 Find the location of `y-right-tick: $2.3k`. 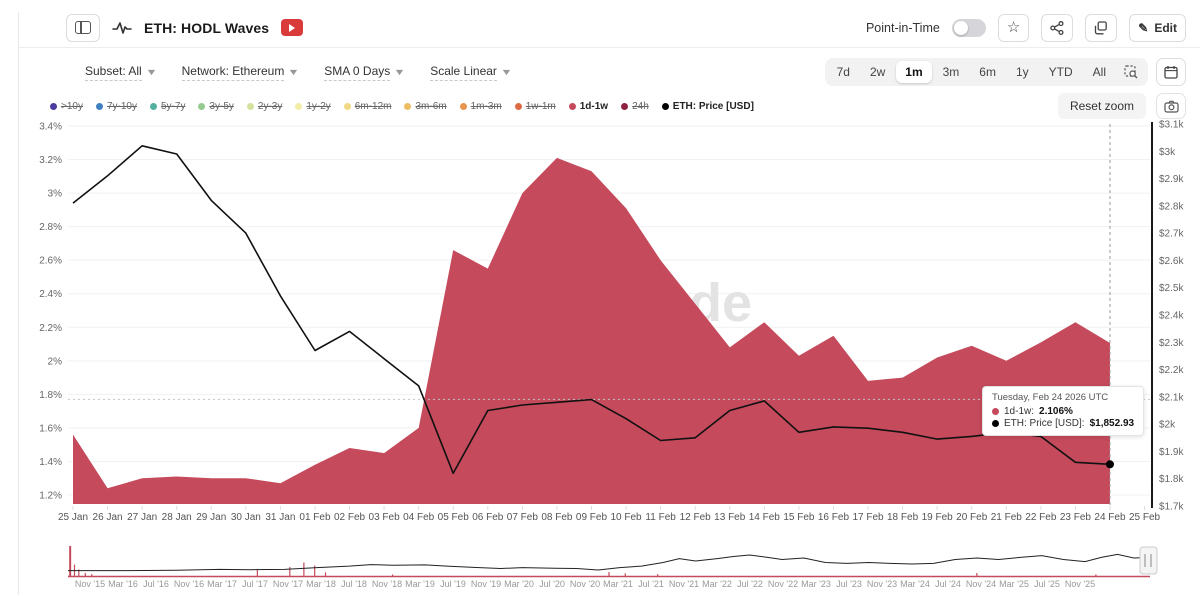

y-right-tick: $2.3k is located at coordinates (1171, 343).